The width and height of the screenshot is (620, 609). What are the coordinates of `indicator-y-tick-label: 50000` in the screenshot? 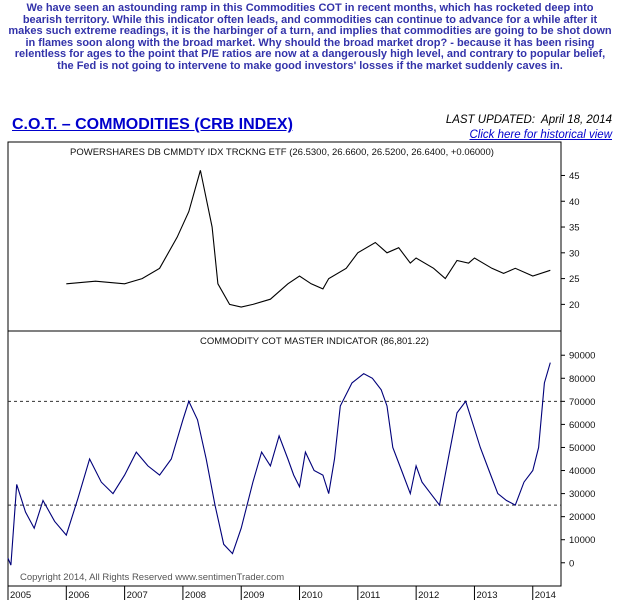 It's located at (582, 448).